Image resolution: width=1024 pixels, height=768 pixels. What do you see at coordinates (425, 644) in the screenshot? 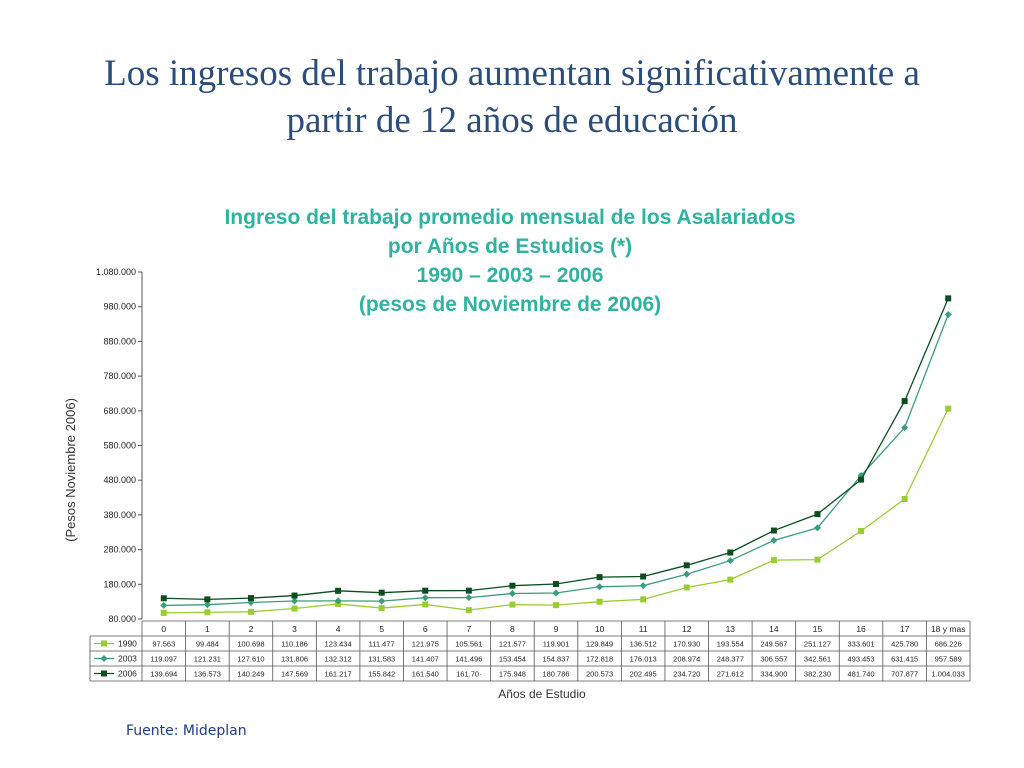
I see `data-label-1990: 121.975` at bounding box center [425, 644].